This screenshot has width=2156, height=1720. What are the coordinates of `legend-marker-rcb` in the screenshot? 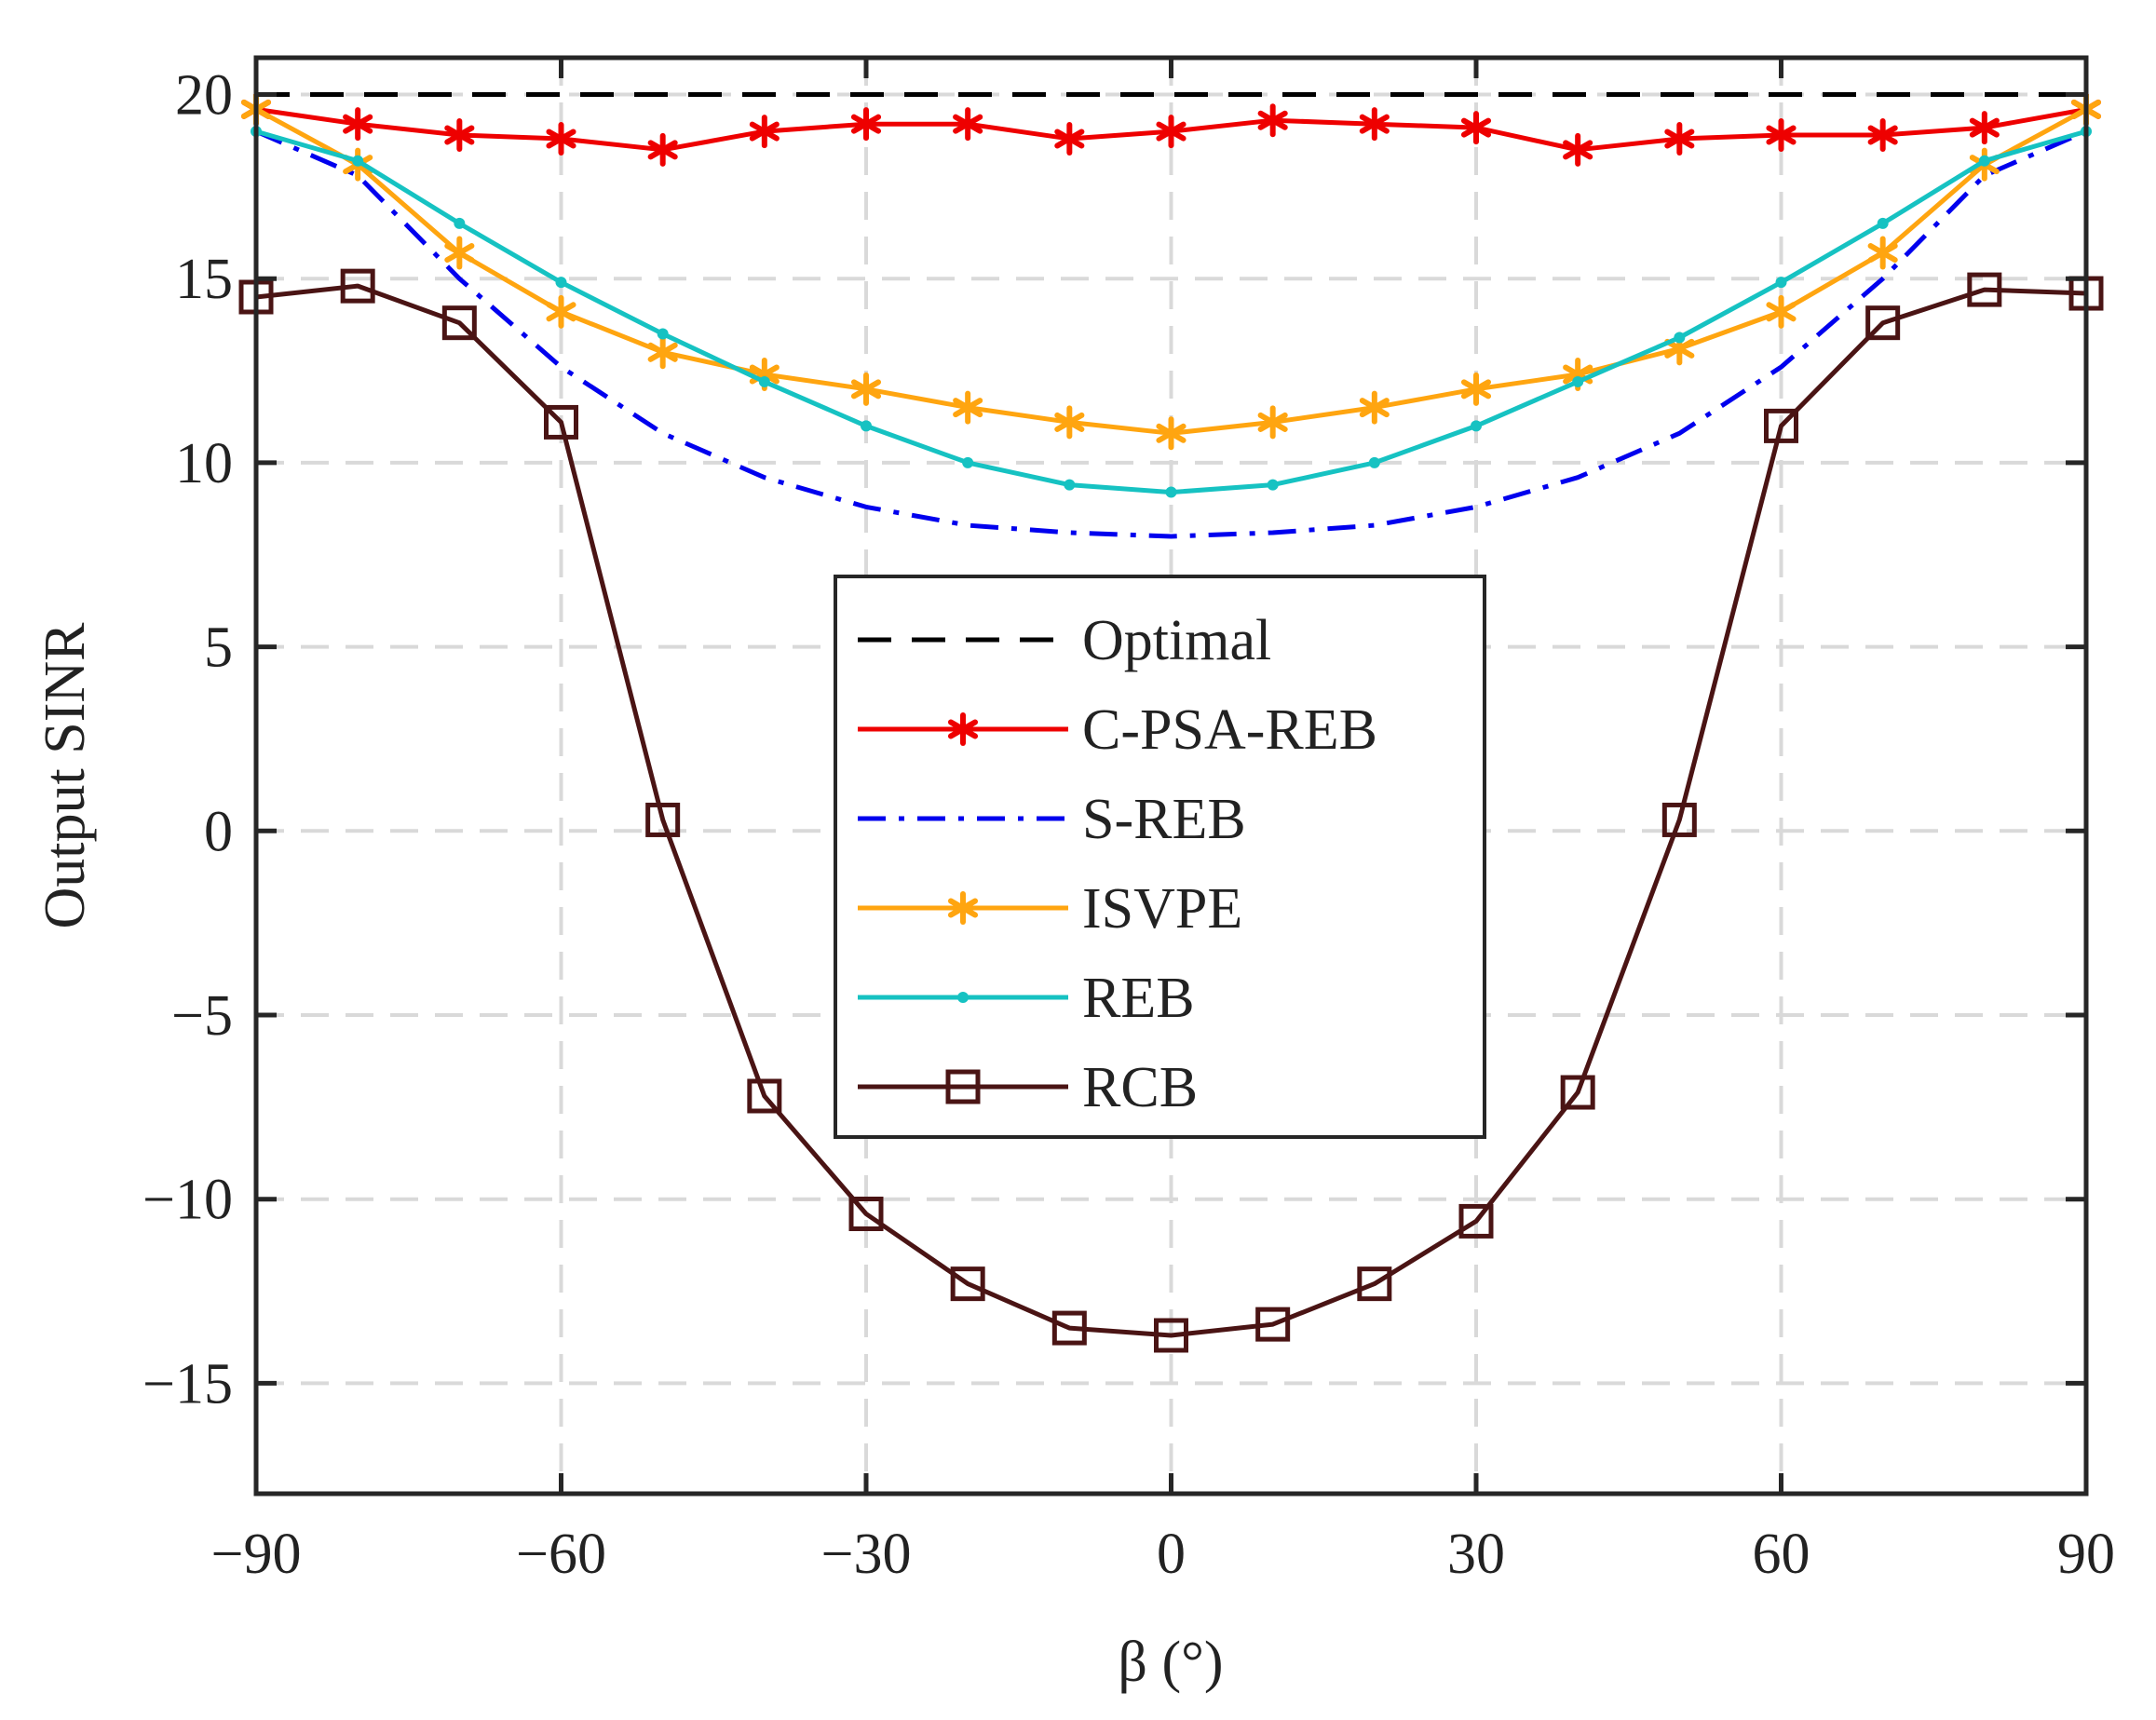 It's located at (963, 1086).